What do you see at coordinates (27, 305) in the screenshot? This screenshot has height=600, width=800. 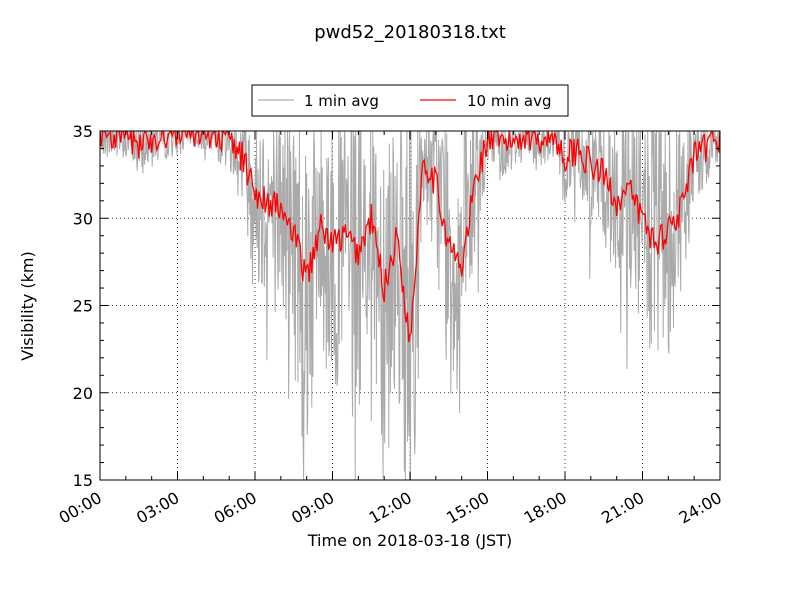 I see `y-axis-label: Visibility (km)` at bounding box center [27, 305].